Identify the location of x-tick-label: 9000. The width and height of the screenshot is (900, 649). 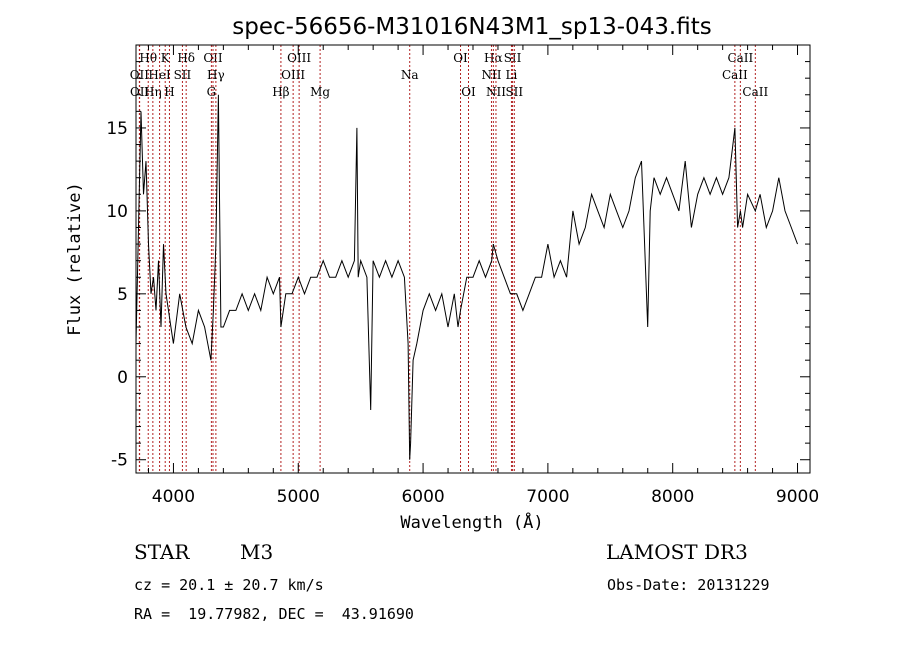
(797, 497).